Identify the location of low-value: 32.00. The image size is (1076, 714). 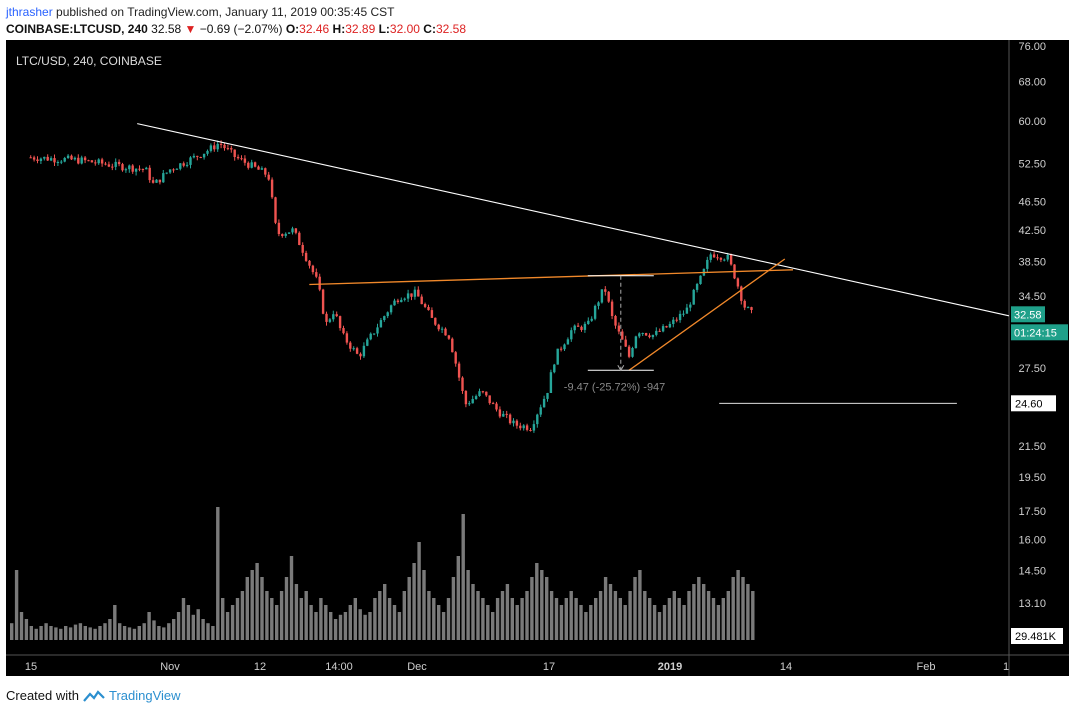
(404, 29).